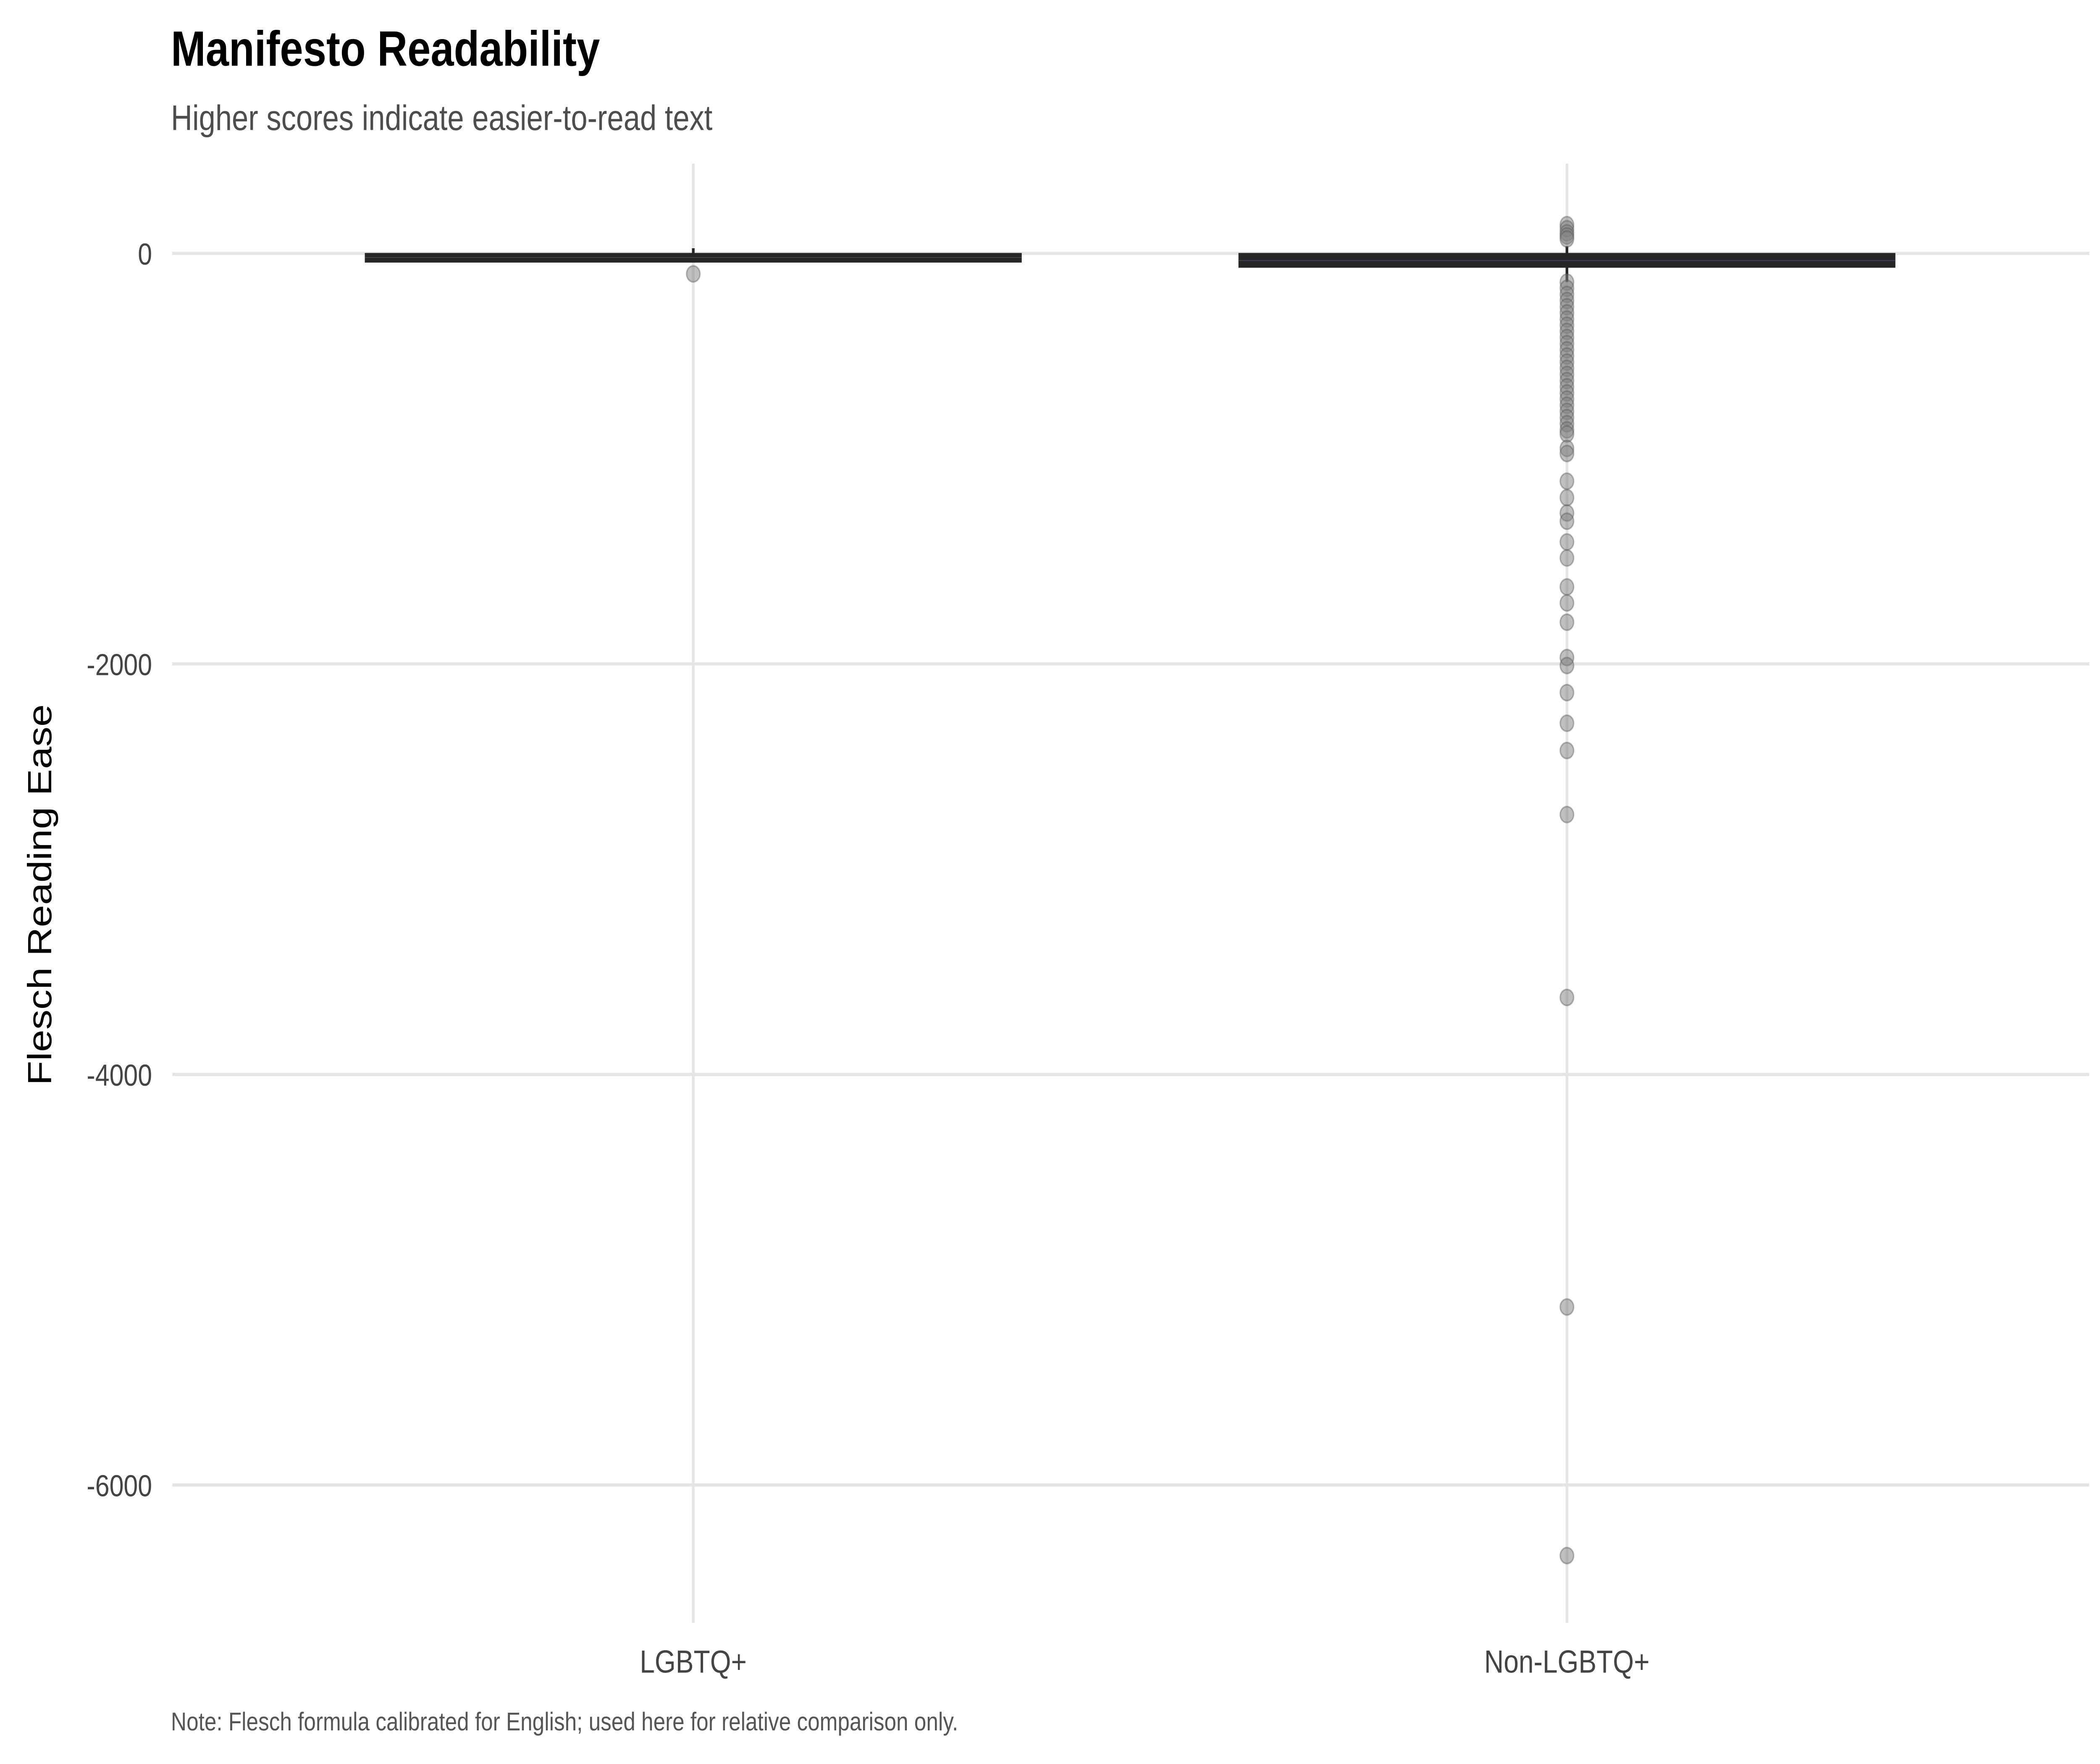 The width and height of the screenshot is (2100, 1764). I want to click on y-tick-label: 0, so click(145, 254).